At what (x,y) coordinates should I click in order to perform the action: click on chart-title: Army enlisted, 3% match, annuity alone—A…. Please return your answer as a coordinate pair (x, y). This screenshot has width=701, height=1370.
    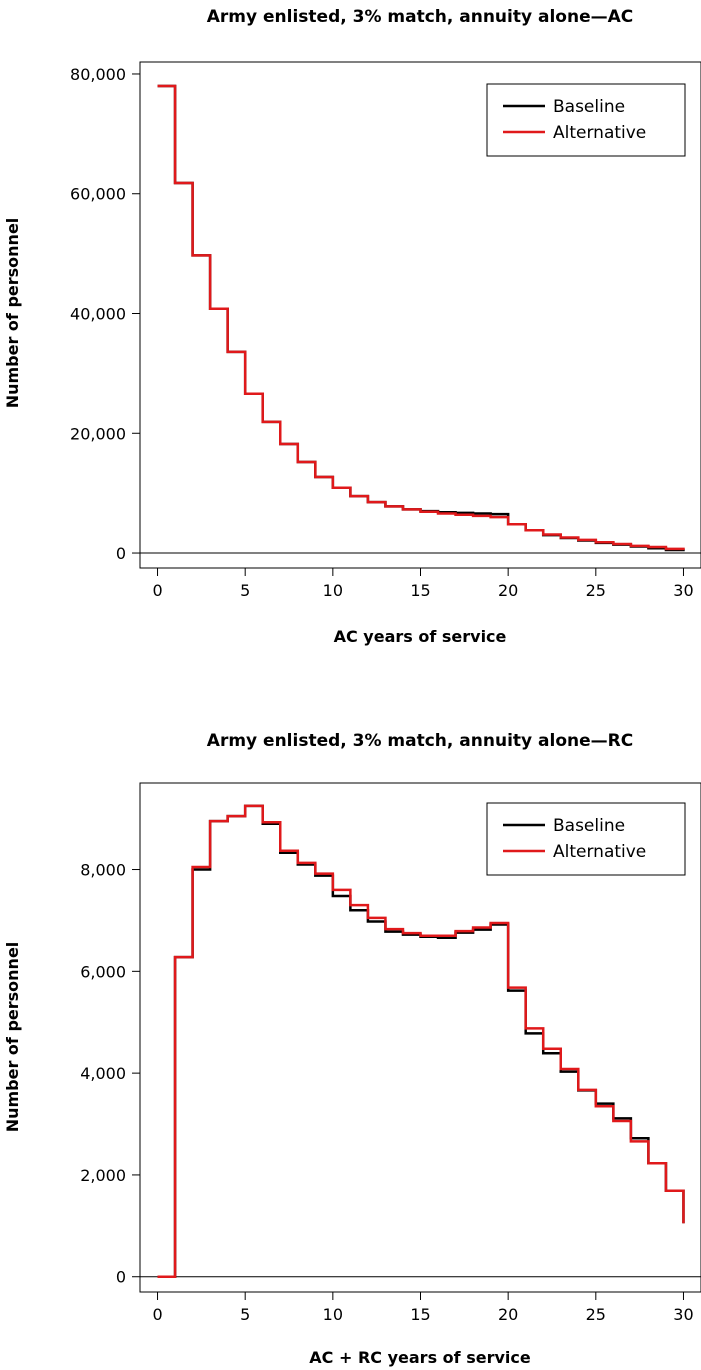
    Looking at the image, I should click on (420, 17).